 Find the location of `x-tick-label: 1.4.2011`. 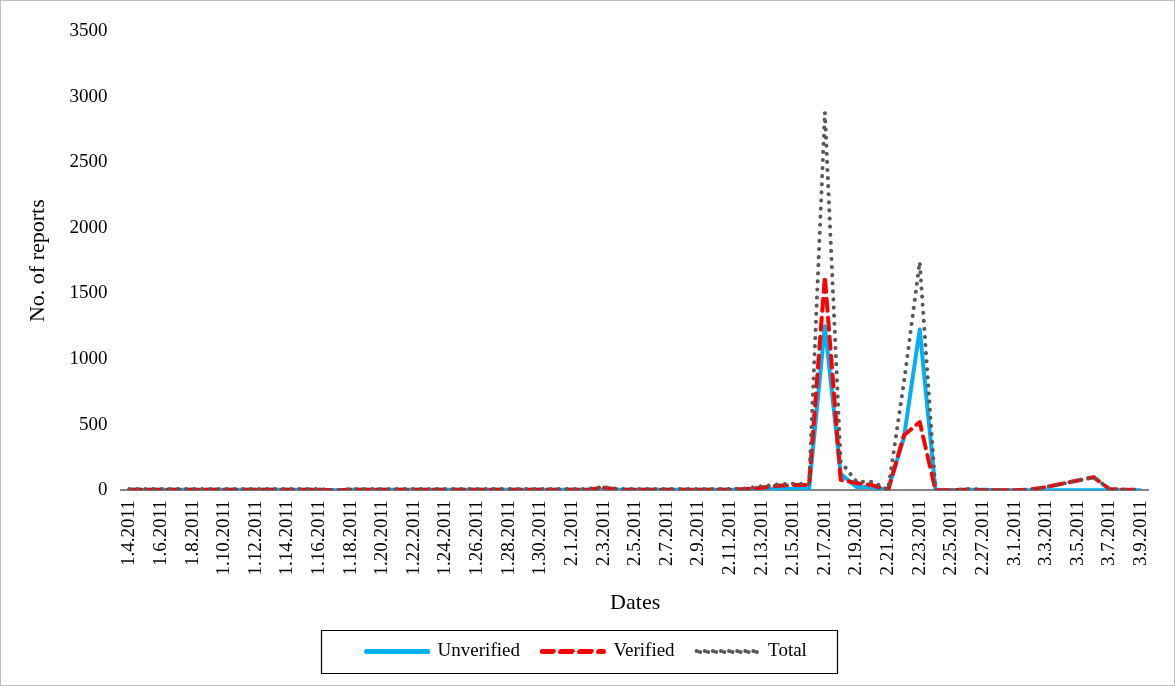

x-tick-label: 1.4.2011 is located at coordinates (128, 533).